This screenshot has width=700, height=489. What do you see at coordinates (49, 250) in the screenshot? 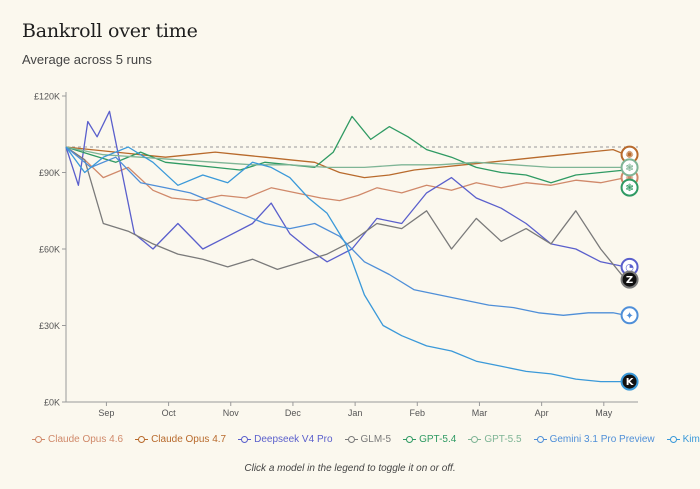
I see `y-tick-label: £60K` at bounding box center [49, 250].